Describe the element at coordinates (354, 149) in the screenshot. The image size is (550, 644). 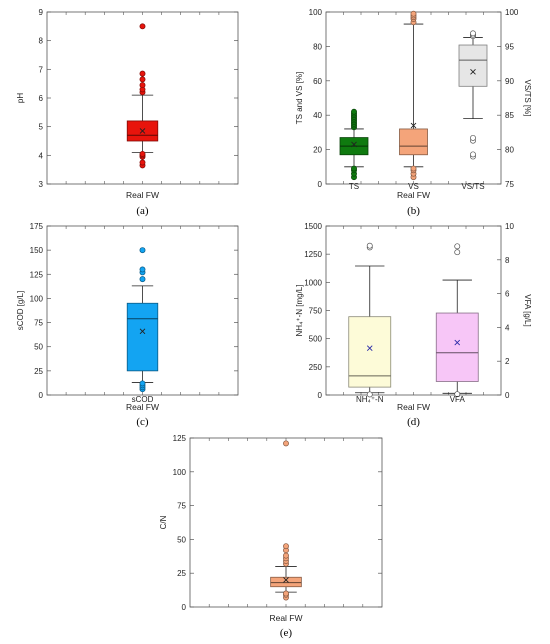
I see `box-series: TS` at that location.